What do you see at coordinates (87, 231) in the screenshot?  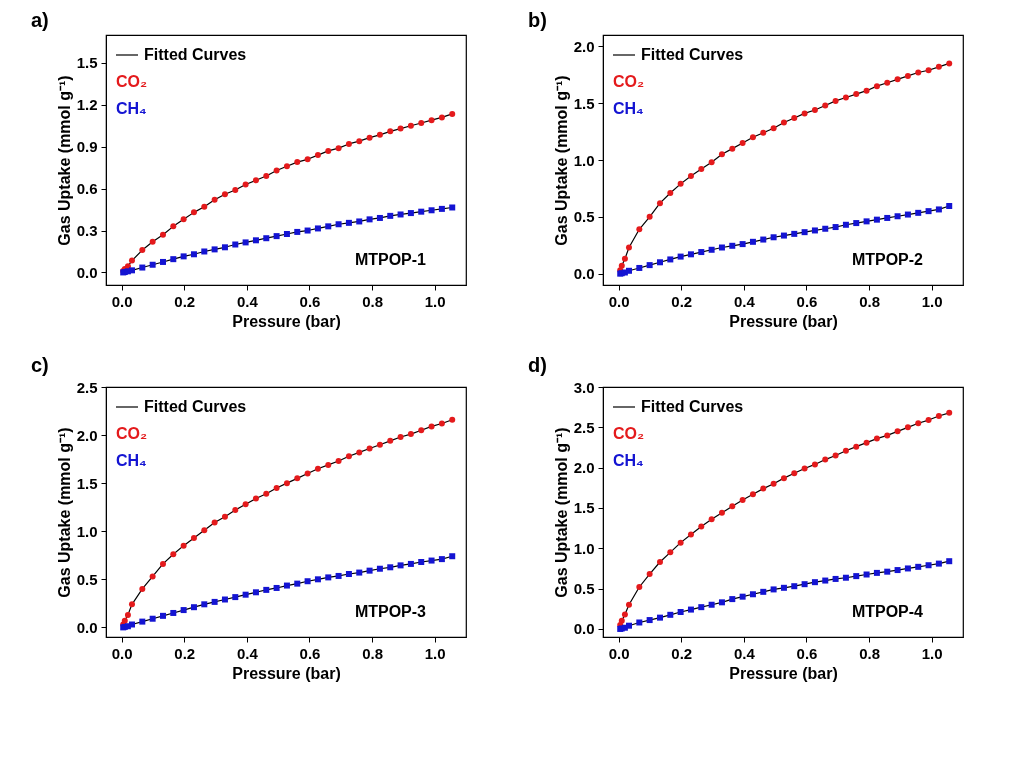 I see `y-tick-label: 0.3` at bounding box center [87, 231].